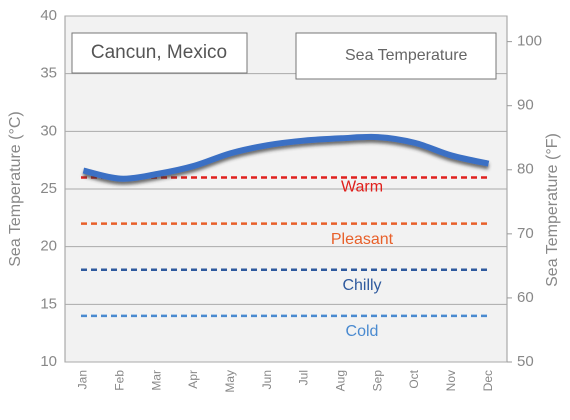  I want to click on y2-tick-label: 60, so click(525, 297).